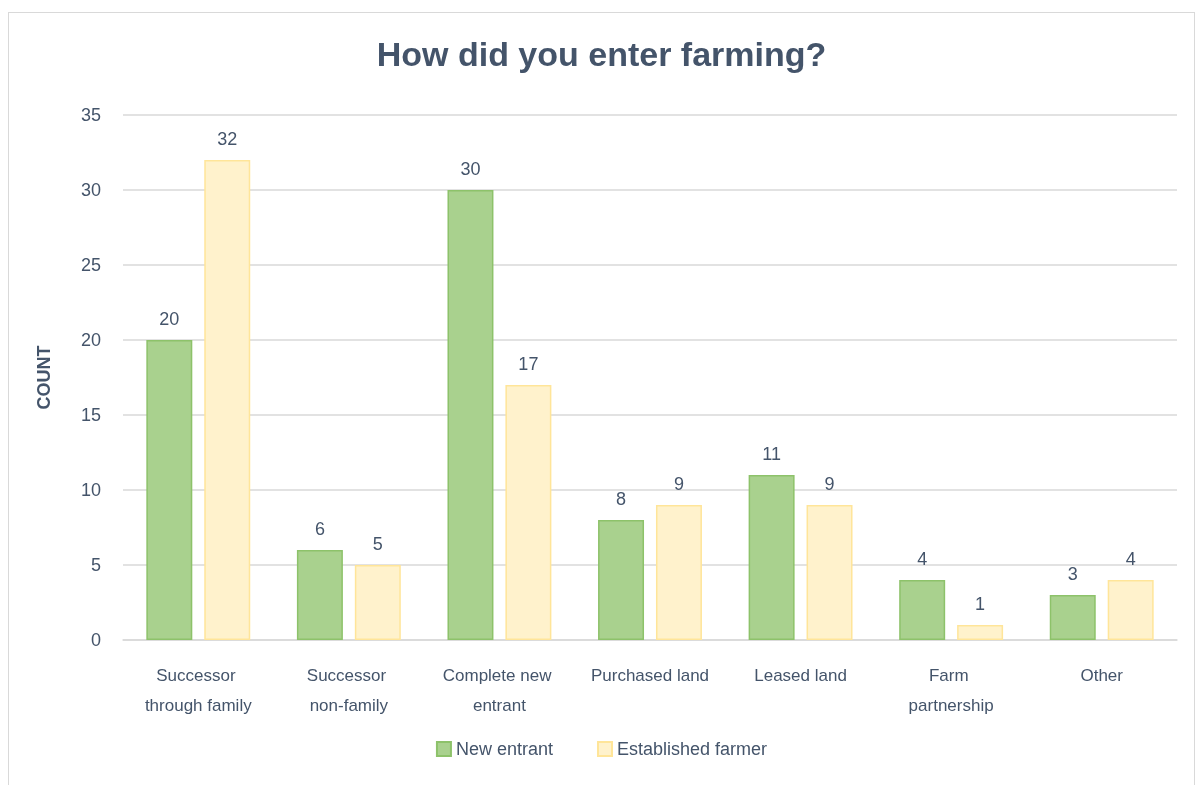  Describe the element at coordinates (90, 115) in the screenshot. I see `y-tick-label: 35` at that location.